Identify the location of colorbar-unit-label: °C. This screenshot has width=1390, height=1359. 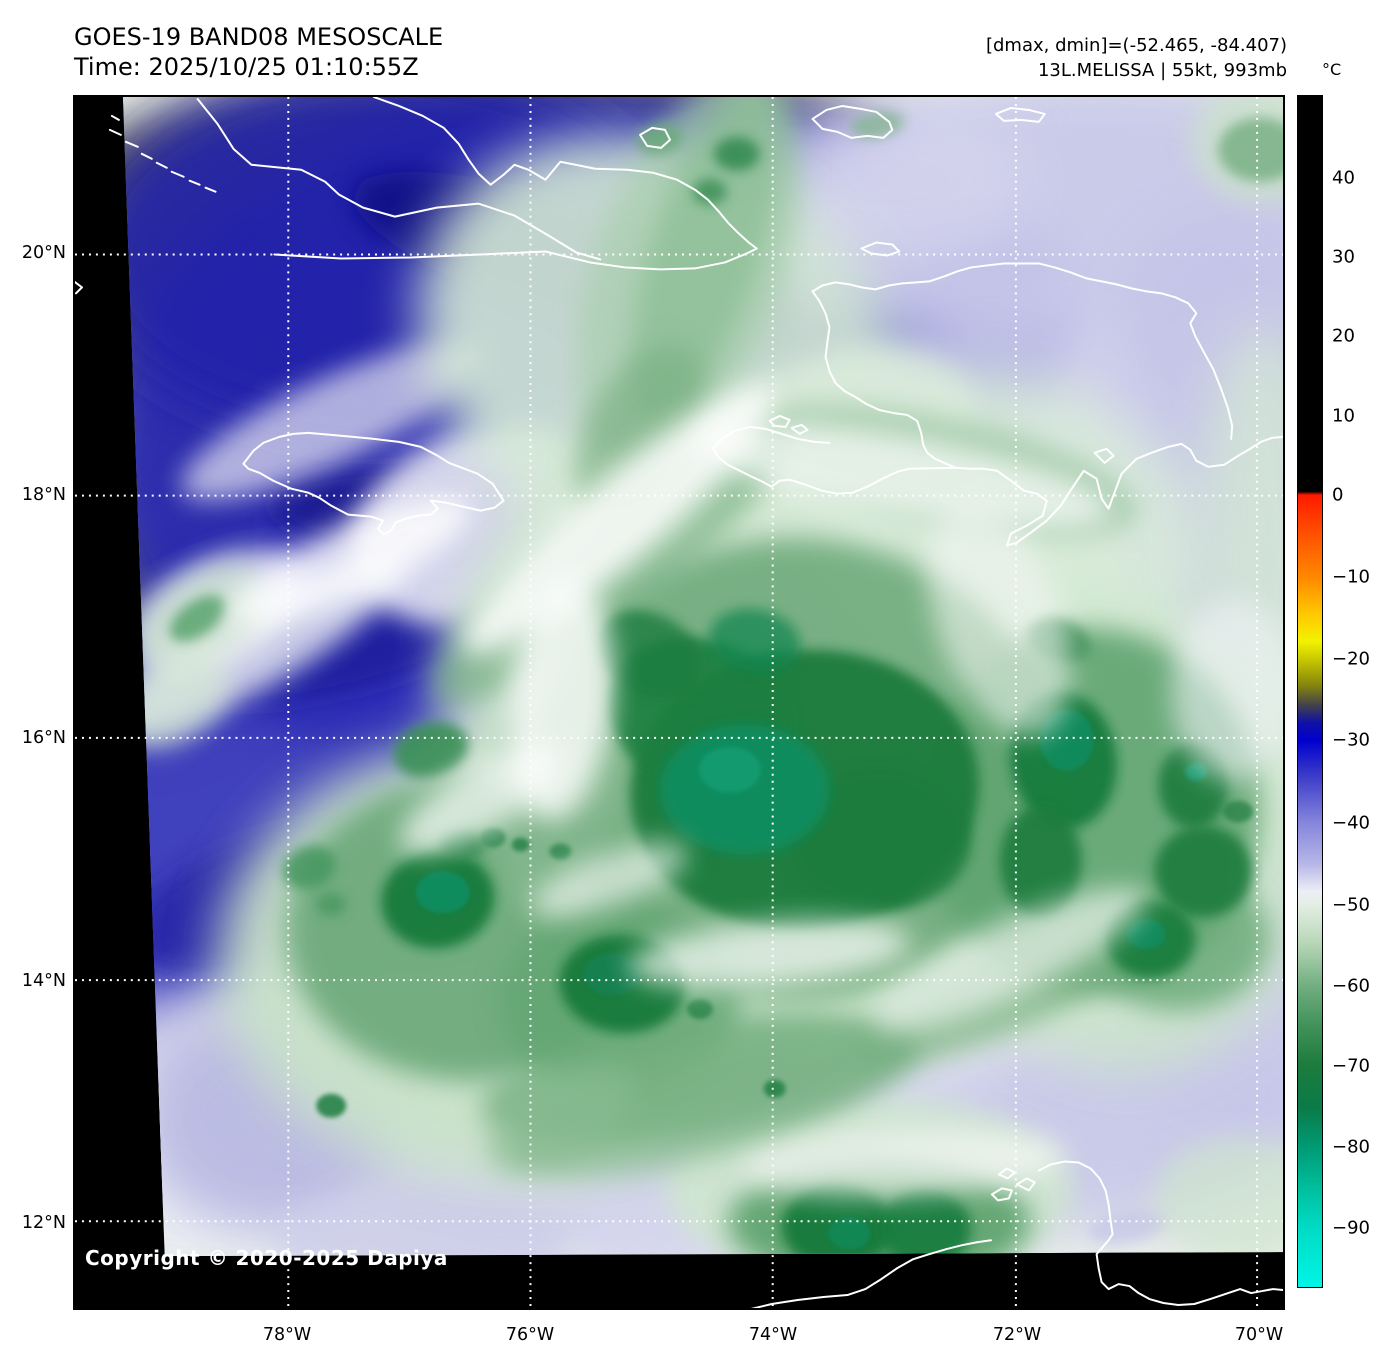
(1332, 69).